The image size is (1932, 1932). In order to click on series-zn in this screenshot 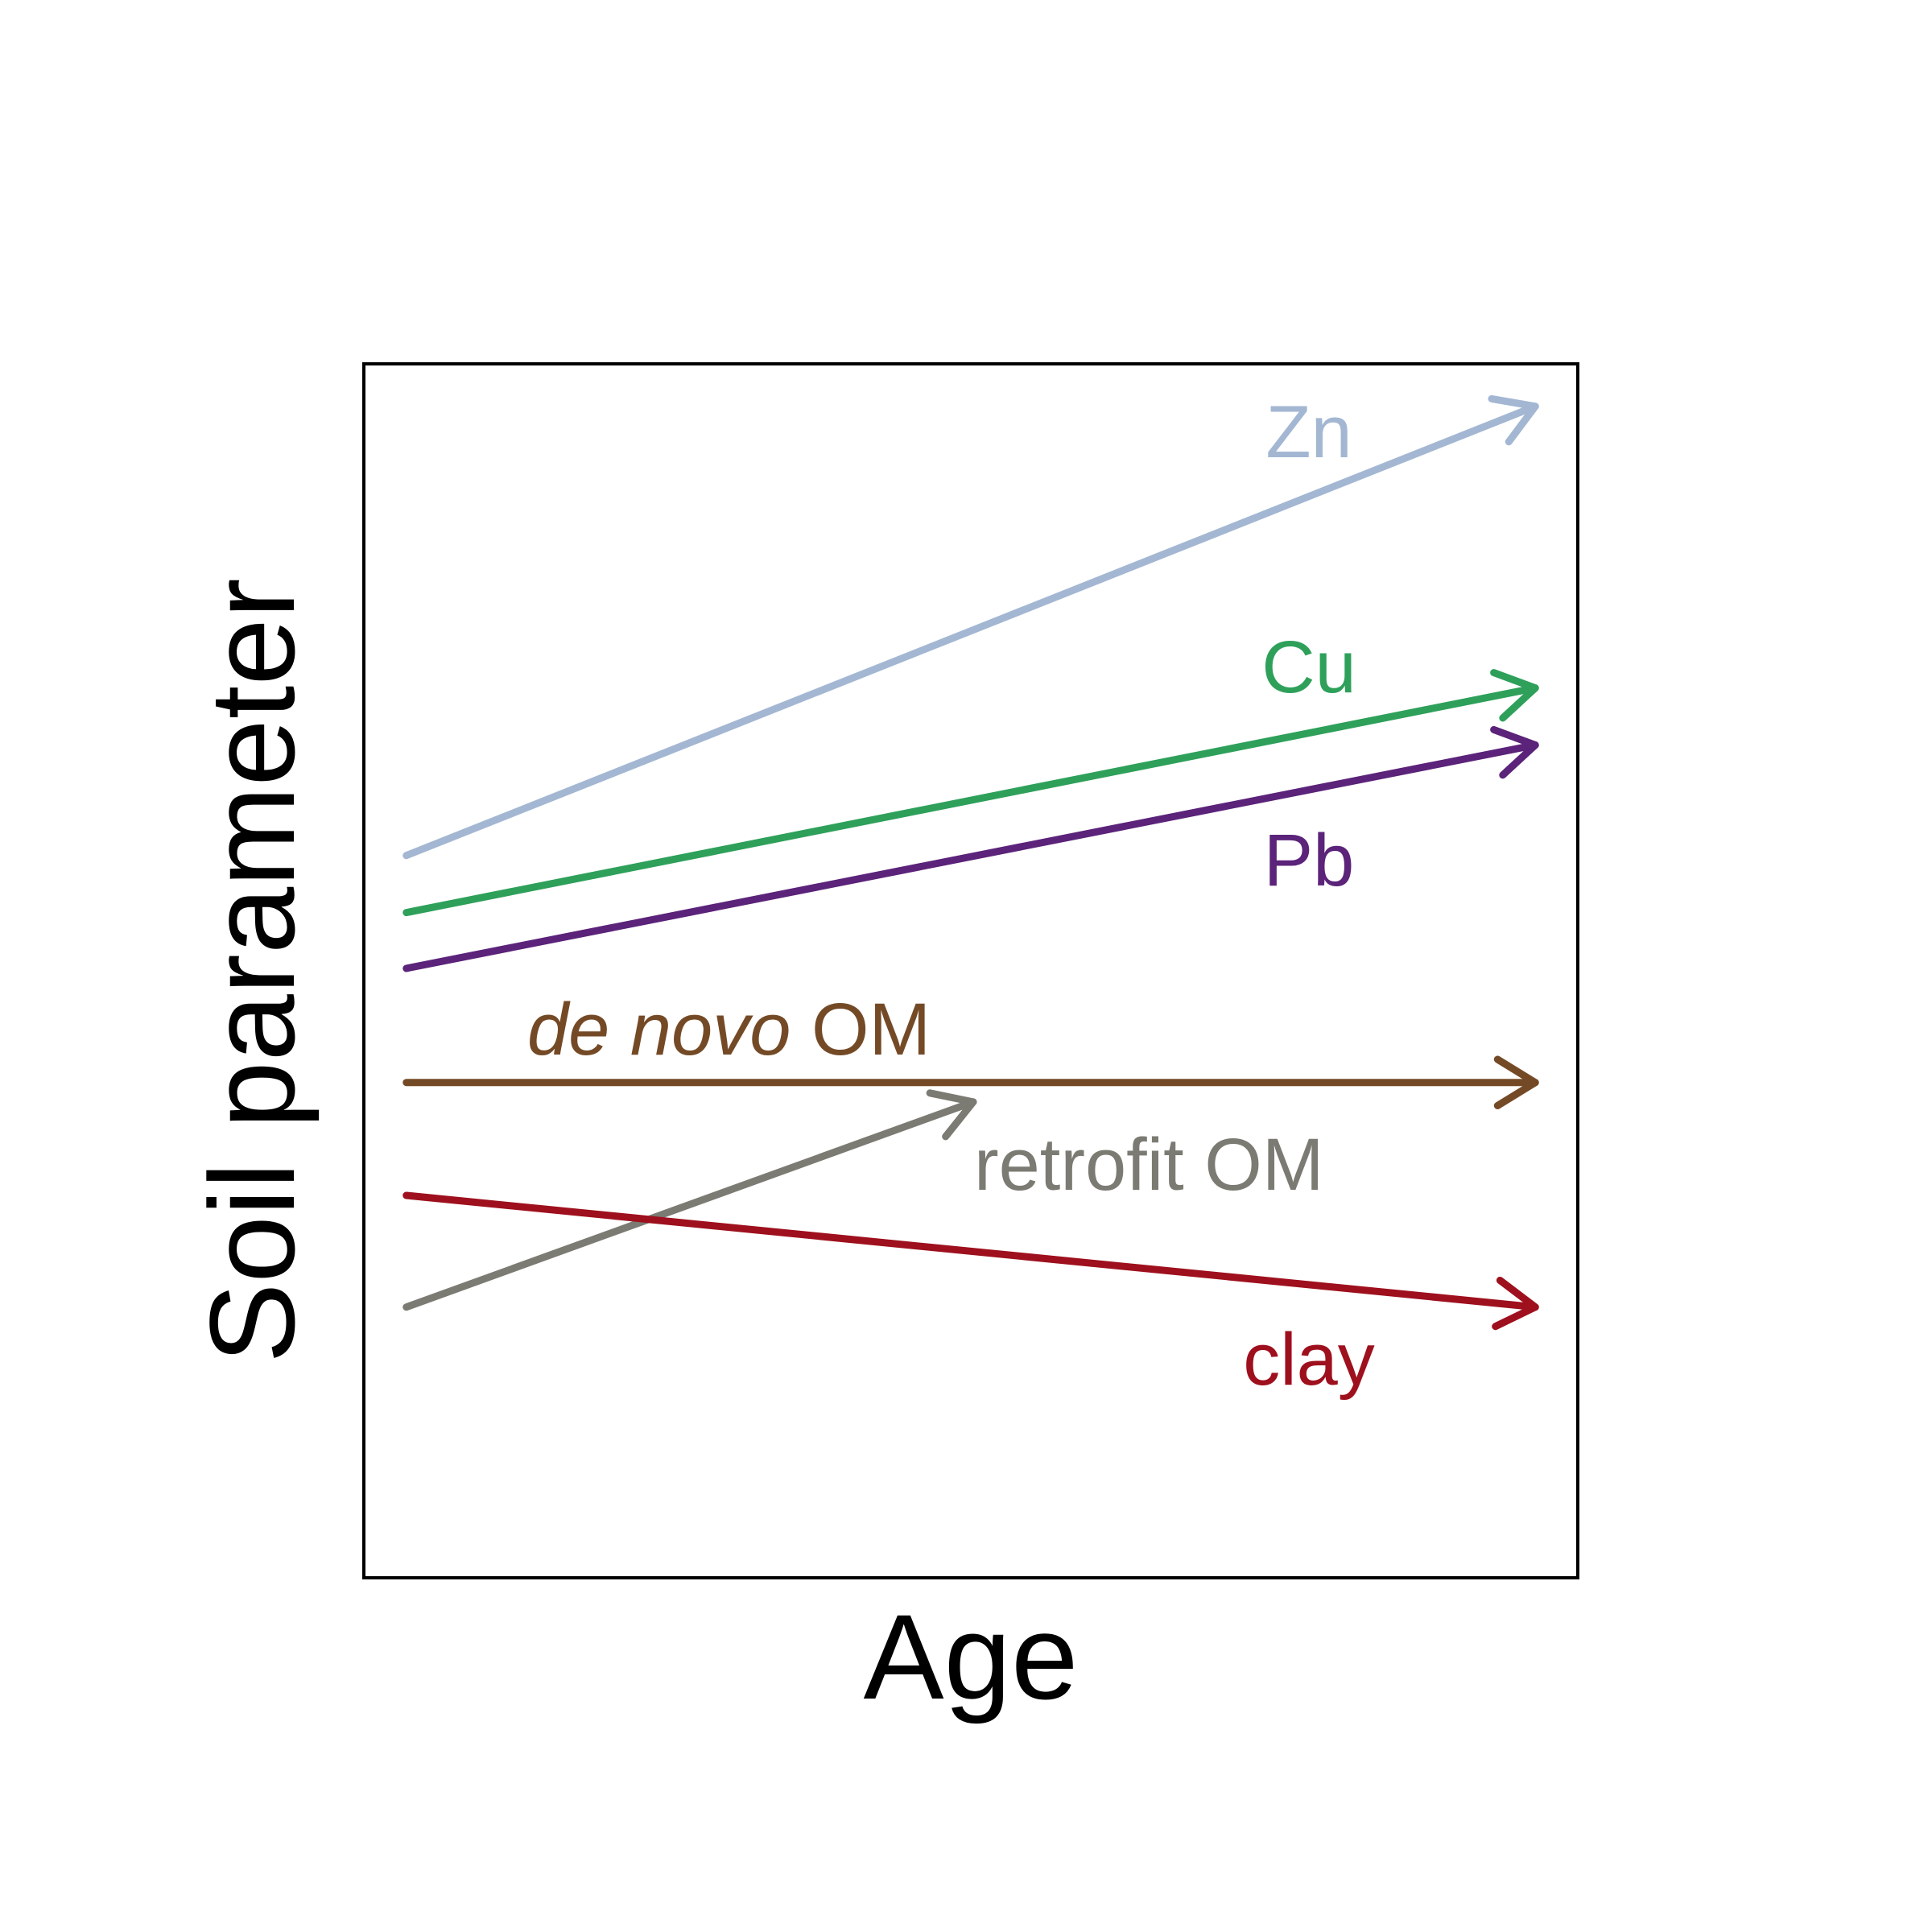, I will do `click(970, 627)`.